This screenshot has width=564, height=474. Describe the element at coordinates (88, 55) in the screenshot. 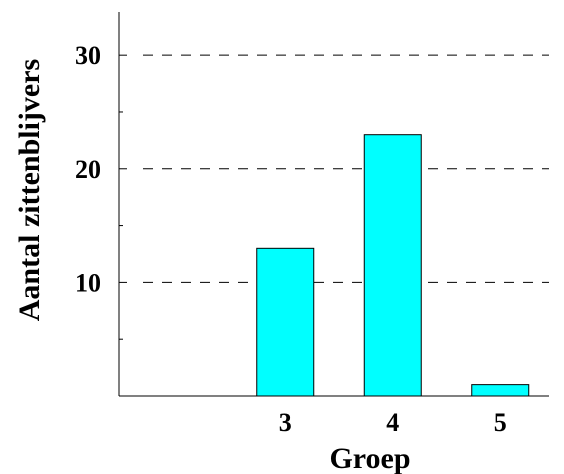

I see `y-tick-label: 30` at that location.